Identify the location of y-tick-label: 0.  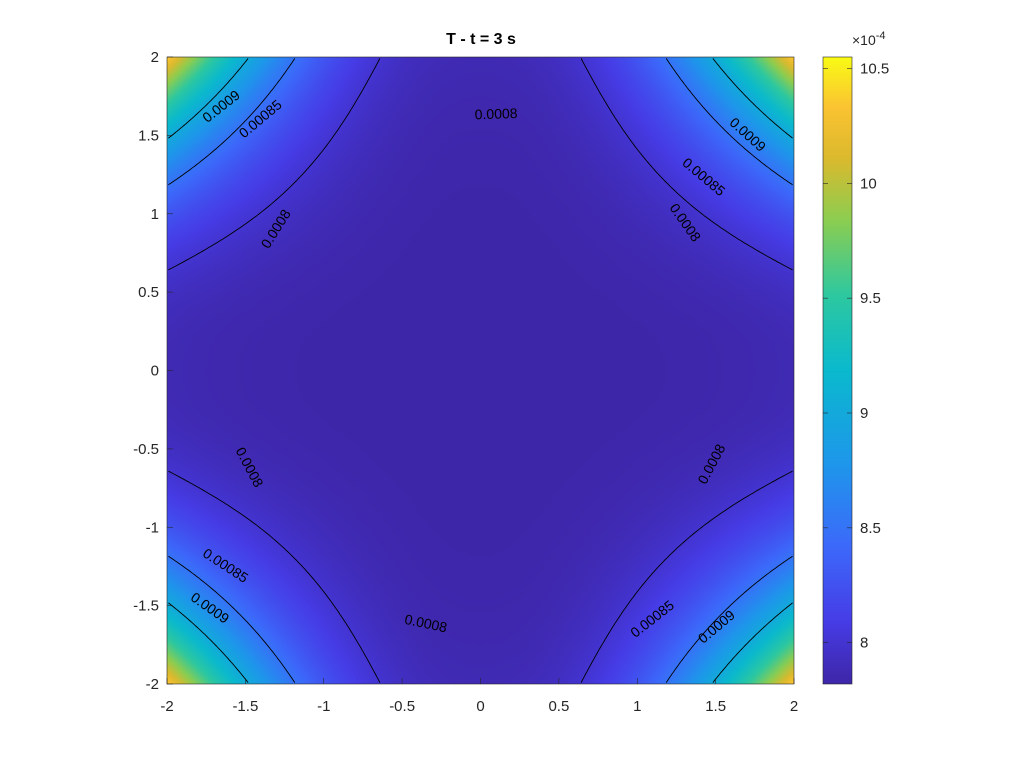
(155, 371).